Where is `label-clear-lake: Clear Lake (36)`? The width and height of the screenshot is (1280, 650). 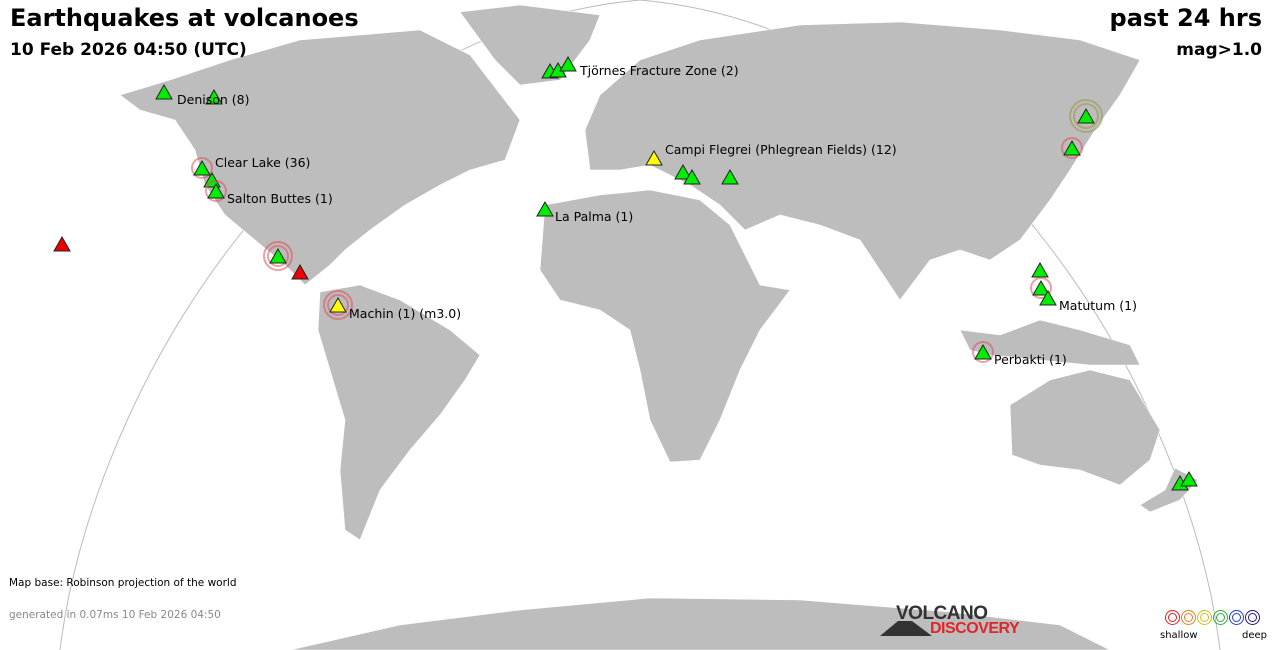 label-clear-lake: Clear Lake (36) is located at coordinates (263, 162).